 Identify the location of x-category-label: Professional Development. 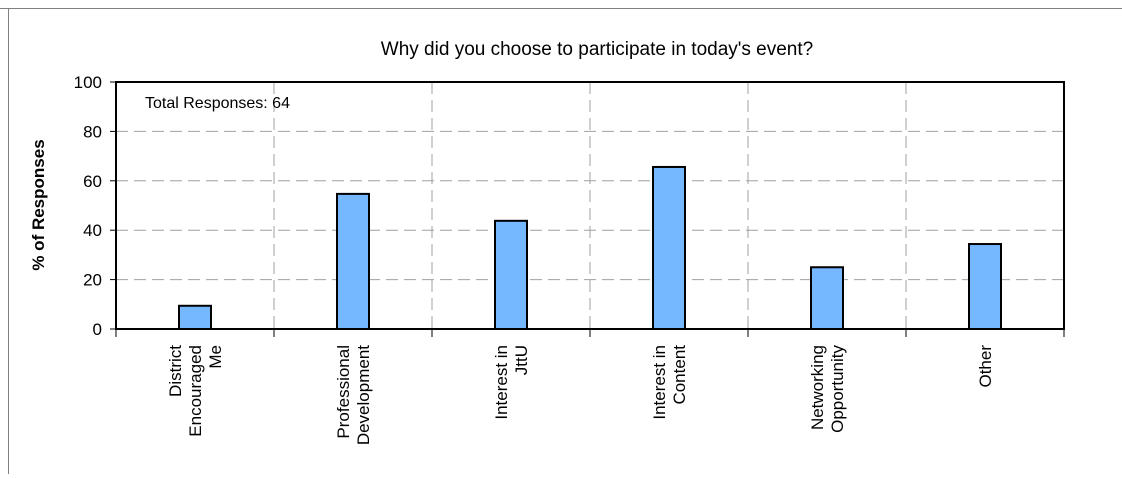
(353, 395).